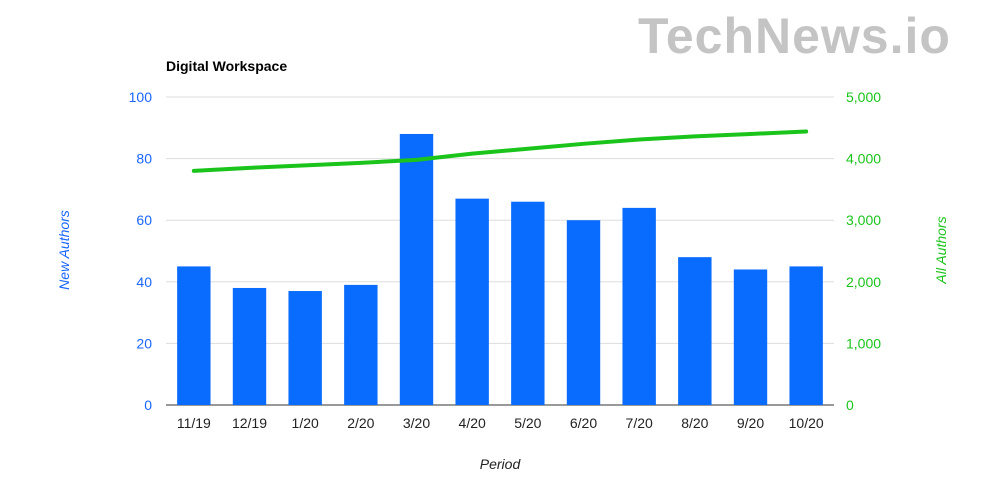  I want to click on x-tick-label: 12/19, so click(249, 423).